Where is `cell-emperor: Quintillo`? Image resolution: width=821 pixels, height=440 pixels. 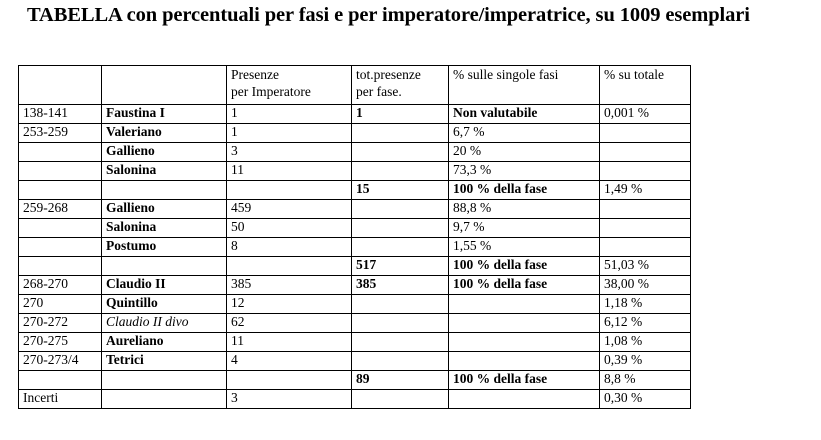
cell-emperor: Quintillo is located at coordinates (164, 304).